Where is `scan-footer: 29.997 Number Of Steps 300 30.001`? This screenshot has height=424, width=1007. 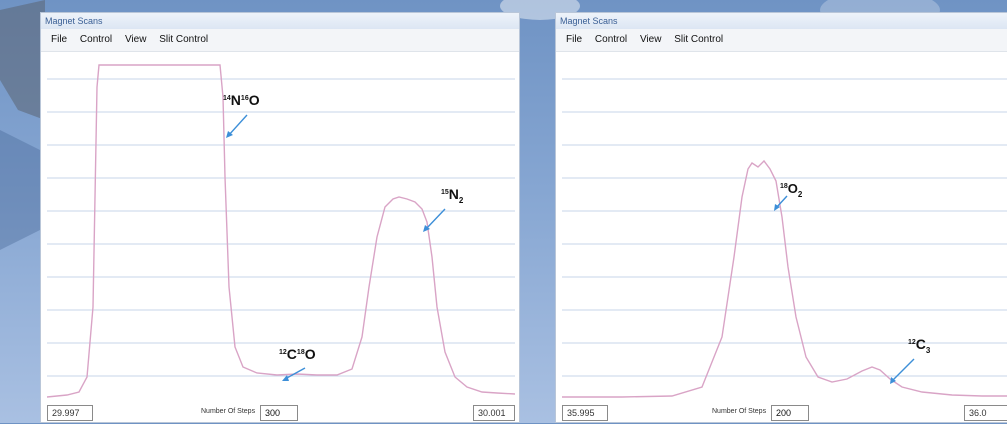 scan-footer: 29.997 Number Of Steps 300 30.001 is located at coordinates (280, 413).